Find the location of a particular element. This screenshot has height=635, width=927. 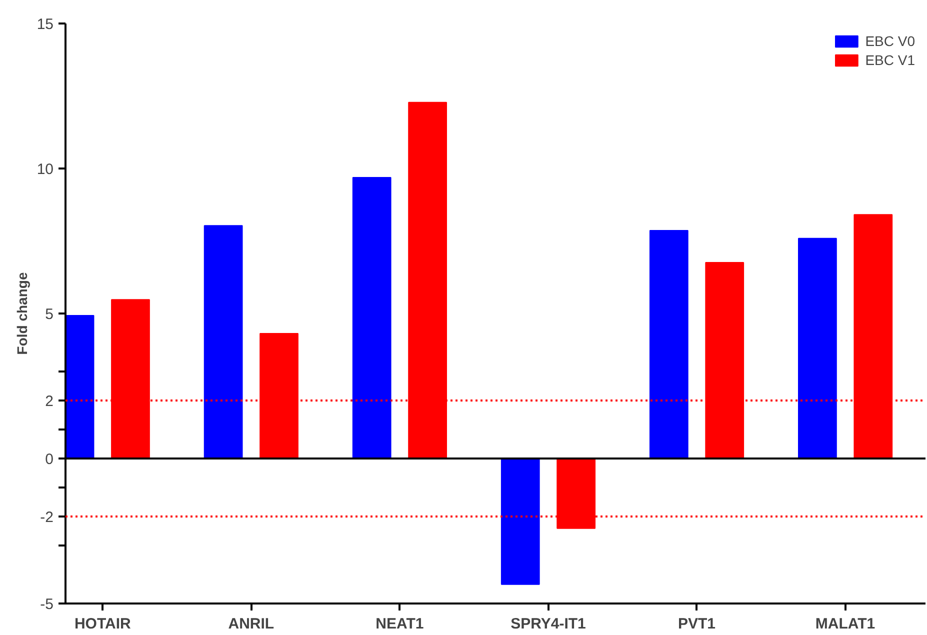

y-tick-label: 0 is located at coordinates (49, 459).